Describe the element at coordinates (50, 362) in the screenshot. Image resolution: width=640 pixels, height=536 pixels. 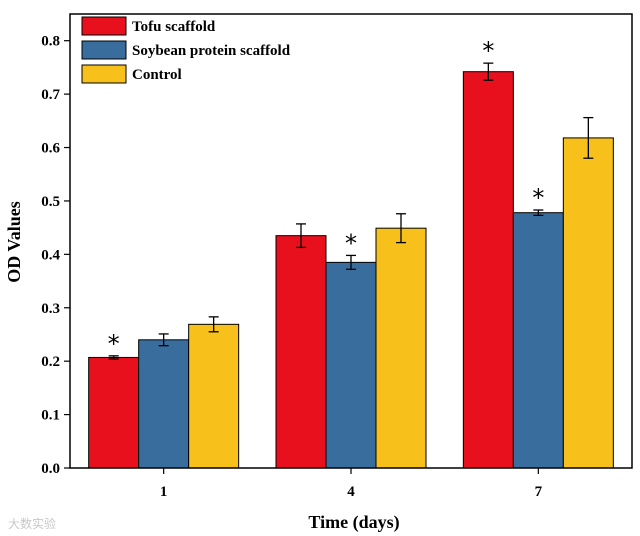
I see `y-tick-label: 0.2` at that location.